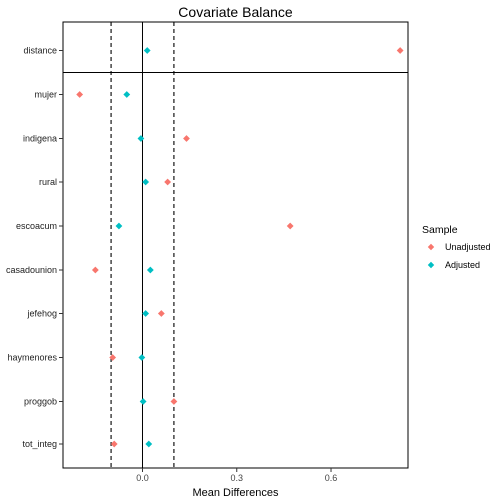  What do you see at coordinates (146, 313) in the screenshot?
I see `point-adjusted-jefehog` at bounding box center [146, 313].